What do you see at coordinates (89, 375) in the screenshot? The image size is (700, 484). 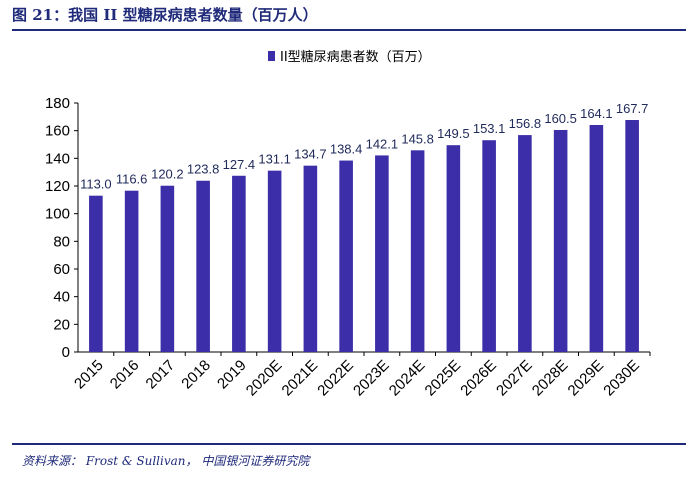 I see `x-tick-label: 2015` at bounding box center [89, 375].